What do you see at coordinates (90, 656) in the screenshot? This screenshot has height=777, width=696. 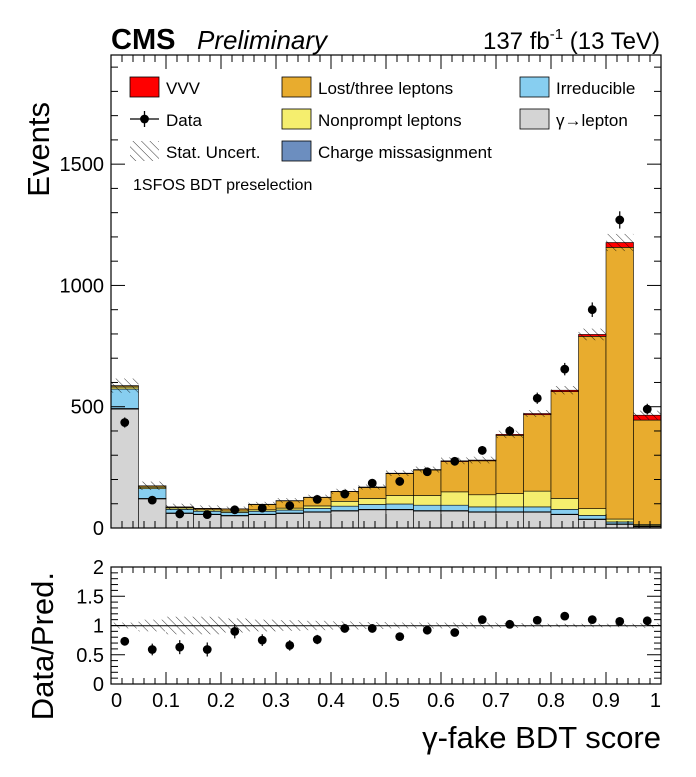 I see `ratio-y-tick-label-1: 0.5` at bounding box center [90, 656].